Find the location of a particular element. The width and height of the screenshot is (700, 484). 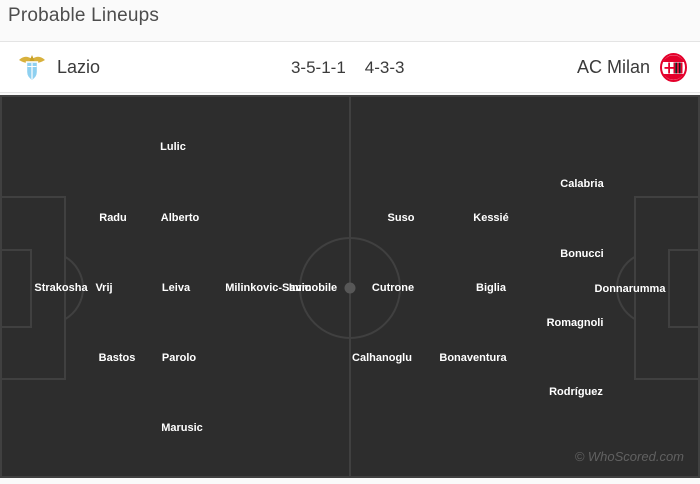

player-name-home: Vrij is located at coordinates (104, 288).